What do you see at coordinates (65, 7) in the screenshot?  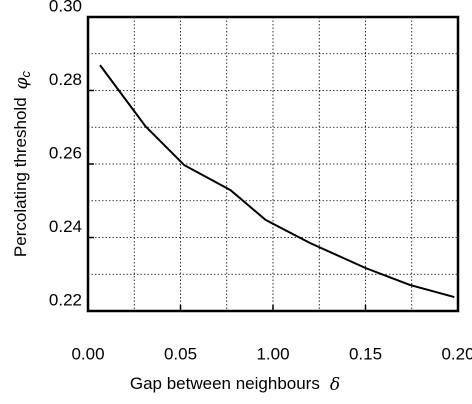 I see `y-tick-label: 0.30` at bounding box center [65, 7].